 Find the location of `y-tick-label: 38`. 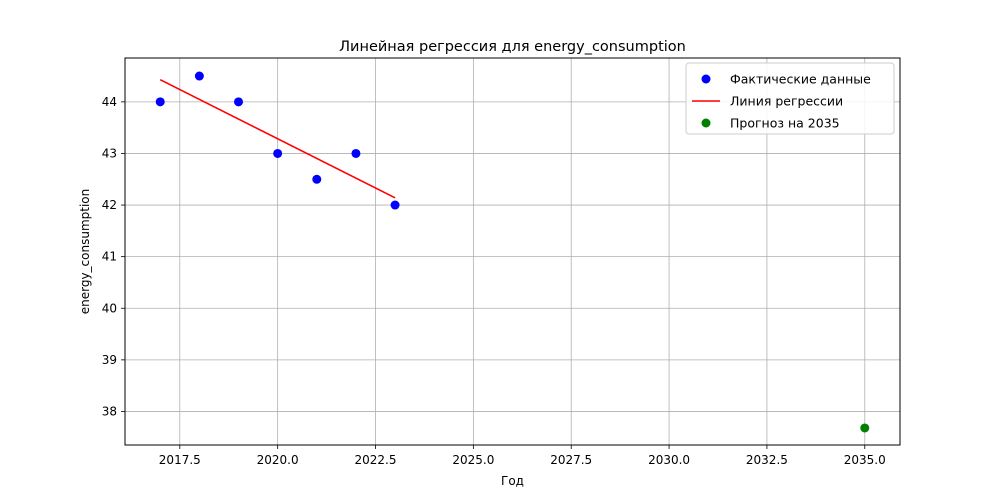

y-tick-label: 38 is located at coordinates (109, 411).